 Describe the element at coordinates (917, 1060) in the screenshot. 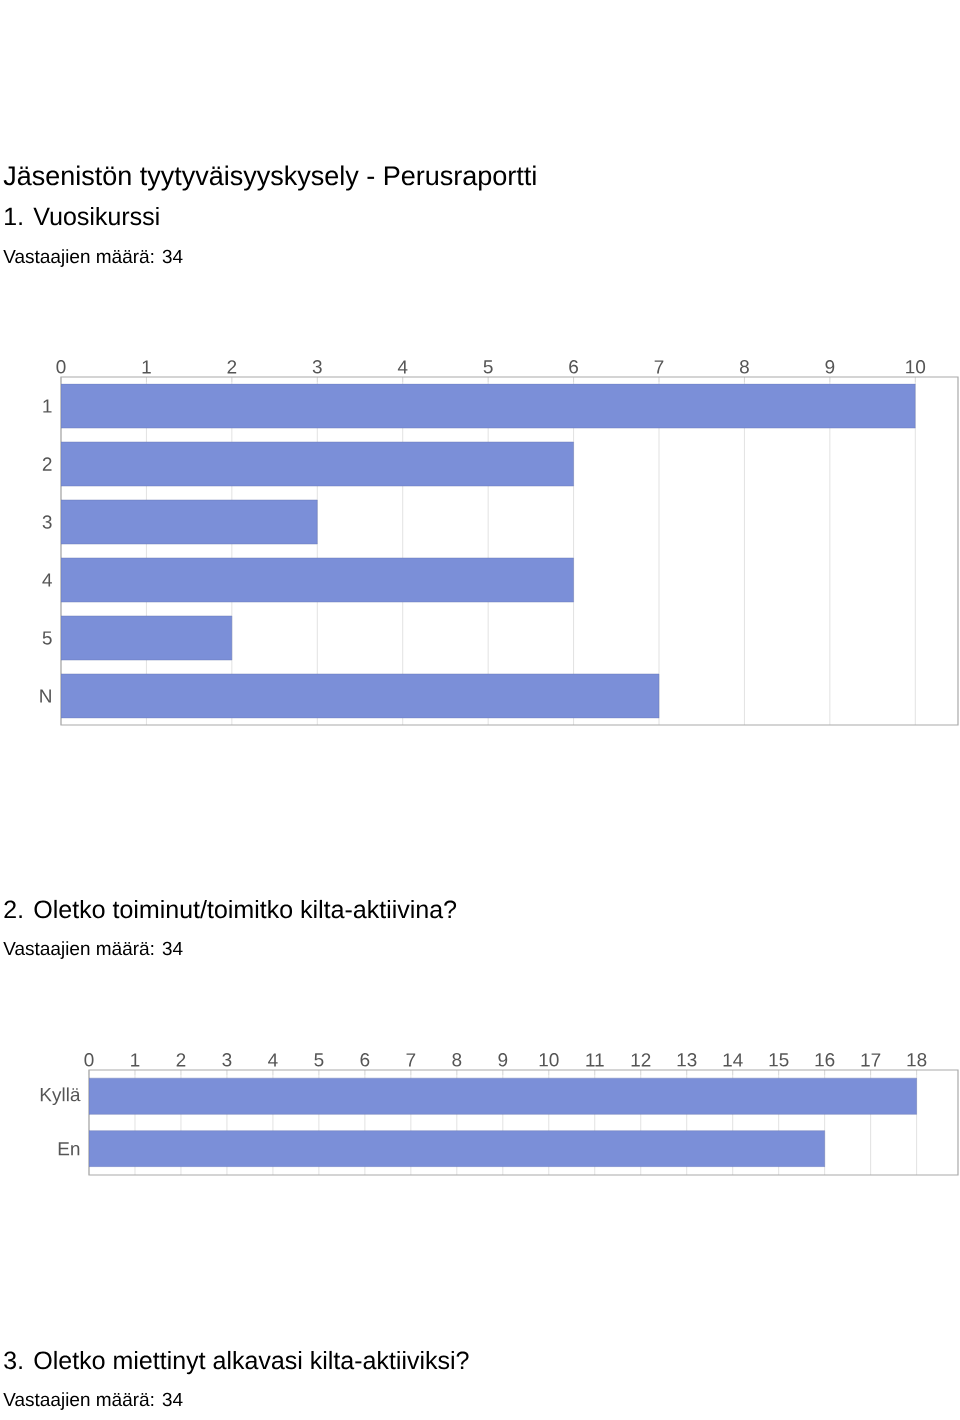

I see `x-tick-label: 18` at that location.